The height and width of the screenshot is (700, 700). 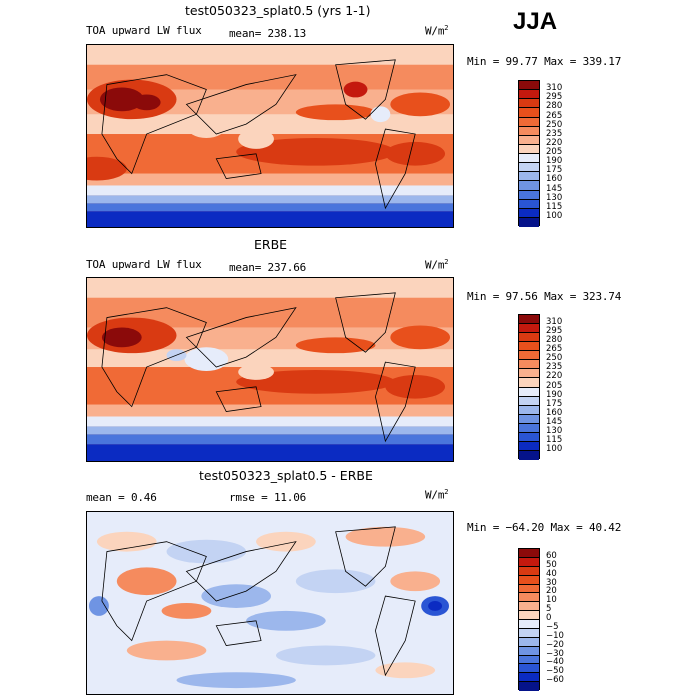 I want to click on colorbar-1-tick-label: 265, so click(x=554, y=115).